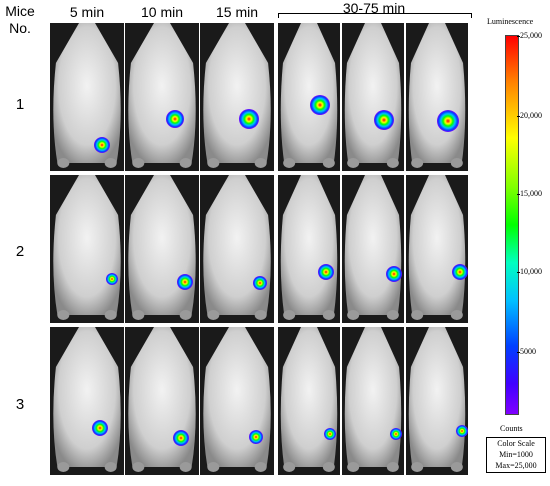 The height and width of the screenshot is (486, 550). Describe the element at coordinates (373, 249) in the screenshot. I see `mouse-image-row2-col5` at that location.